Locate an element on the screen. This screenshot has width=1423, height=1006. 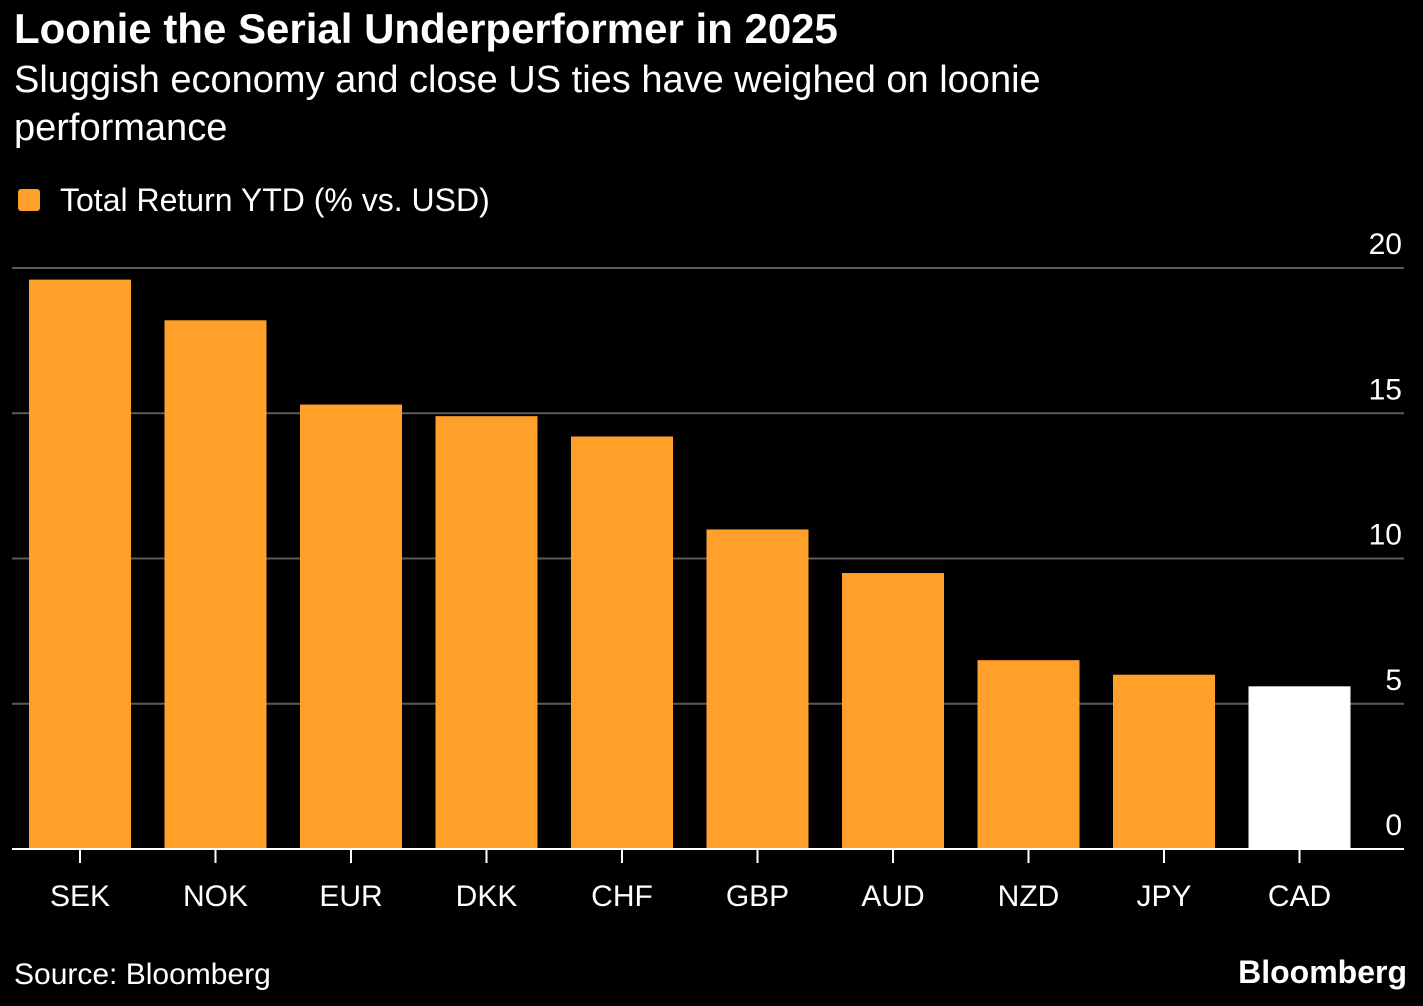
y-tick-label-15: 15 is located at coordinates (1385, 389).